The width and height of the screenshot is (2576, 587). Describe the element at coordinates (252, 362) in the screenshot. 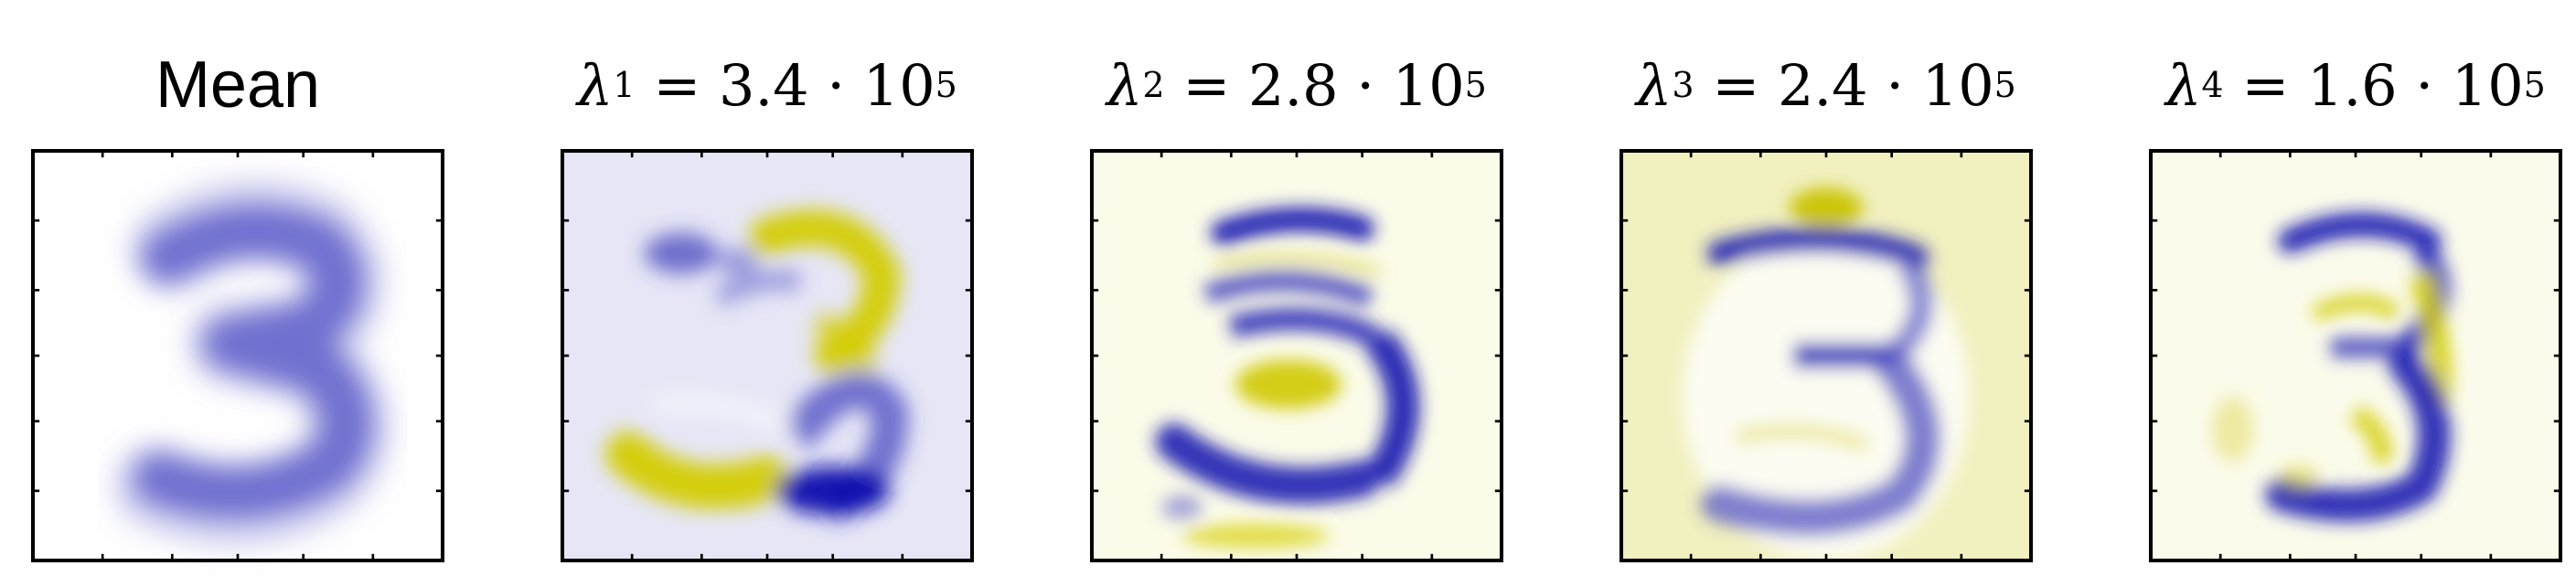

I see `mean-digit-three` at that location.